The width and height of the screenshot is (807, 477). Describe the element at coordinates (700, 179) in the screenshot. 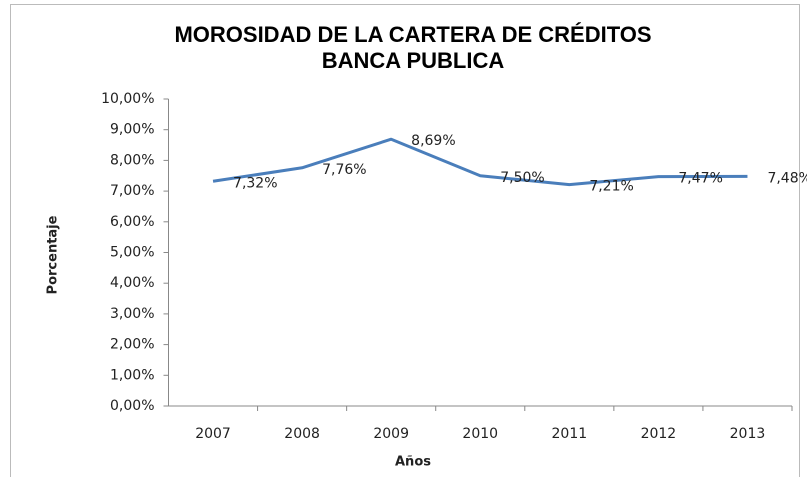

I see `data-label: 7,47%` at that location.